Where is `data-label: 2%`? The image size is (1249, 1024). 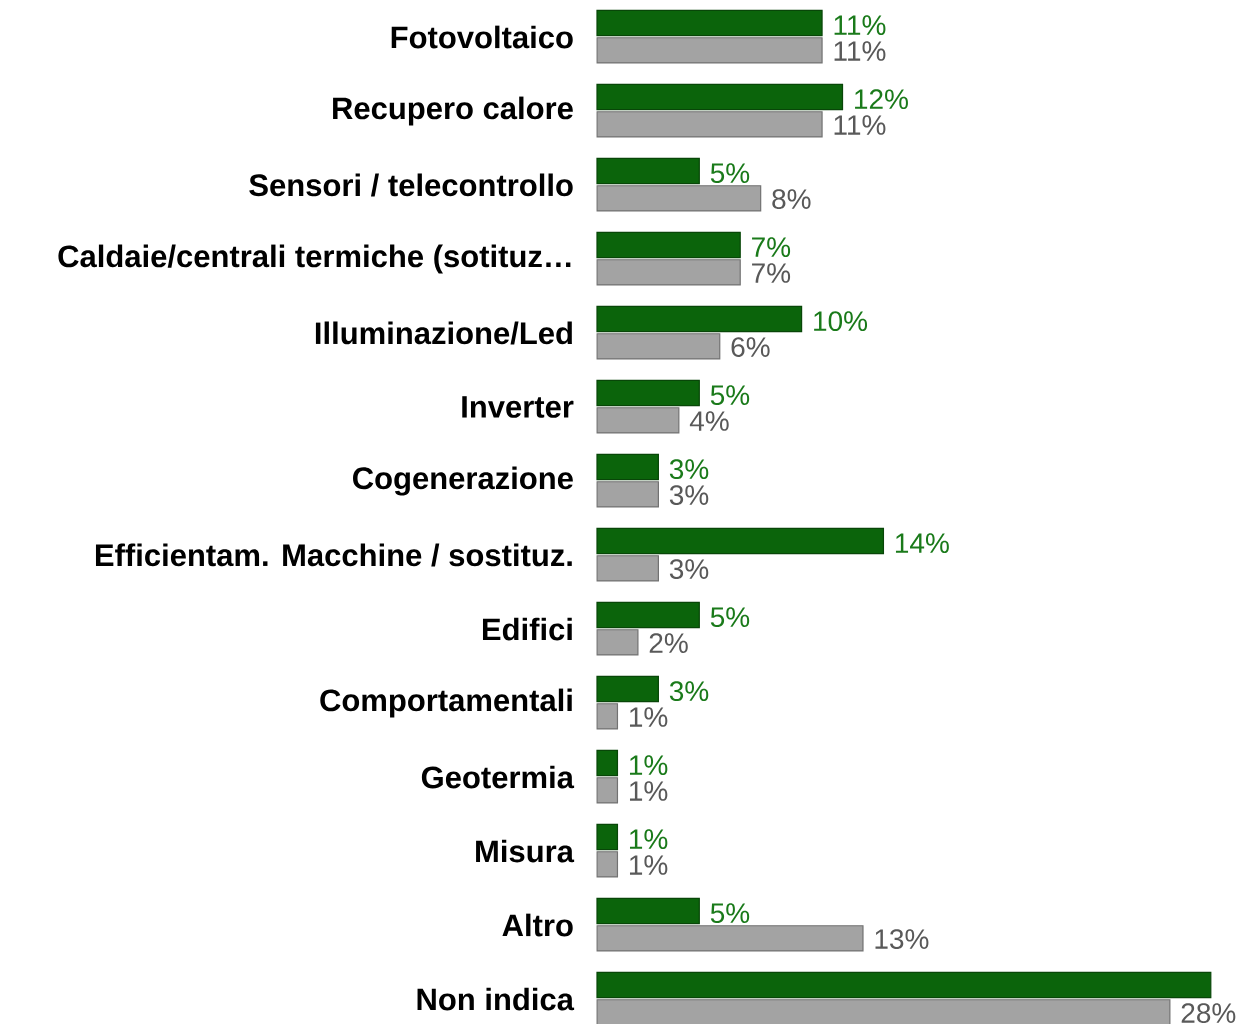
data-label: 2% is located at coordinates (668, 643).